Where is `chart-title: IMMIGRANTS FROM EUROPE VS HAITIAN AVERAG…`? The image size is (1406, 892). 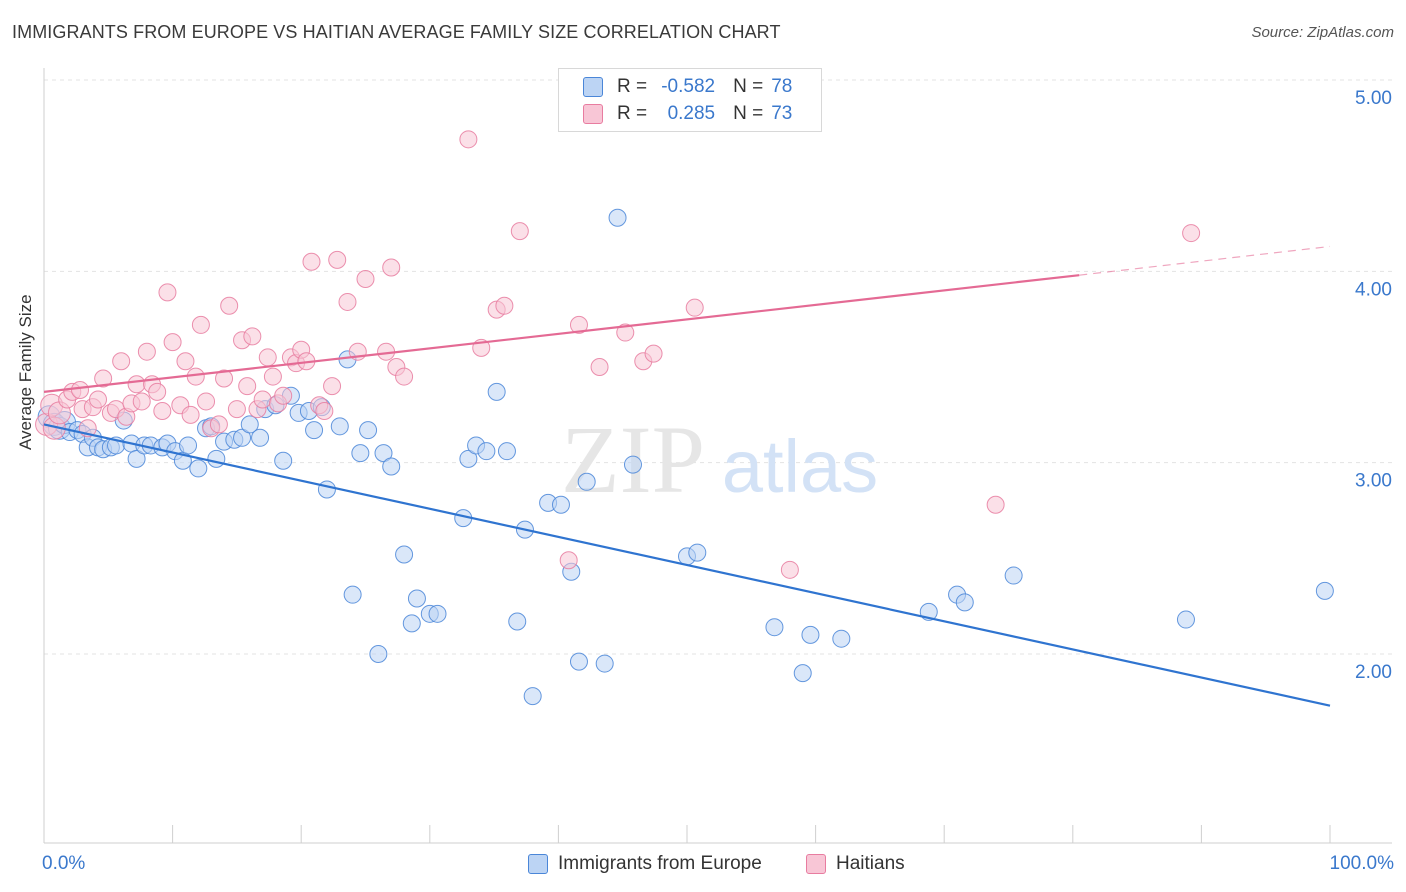
chart-title: IMMIGRANTS FROM EUROPE VS HAITIAN AVERAG… is located at coordinates (396, 32).